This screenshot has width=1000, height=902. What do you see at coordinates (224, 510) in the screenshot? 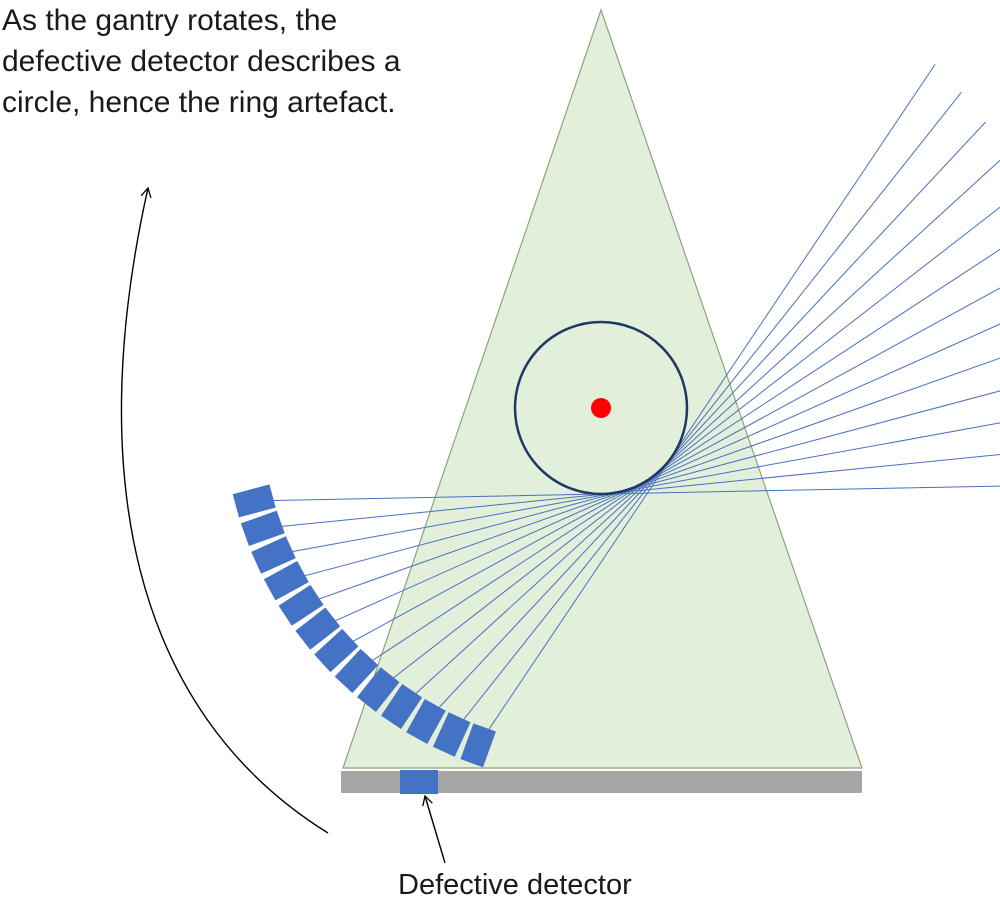
I see `rotation-direction-arrow` at bounding box center [224, 510].